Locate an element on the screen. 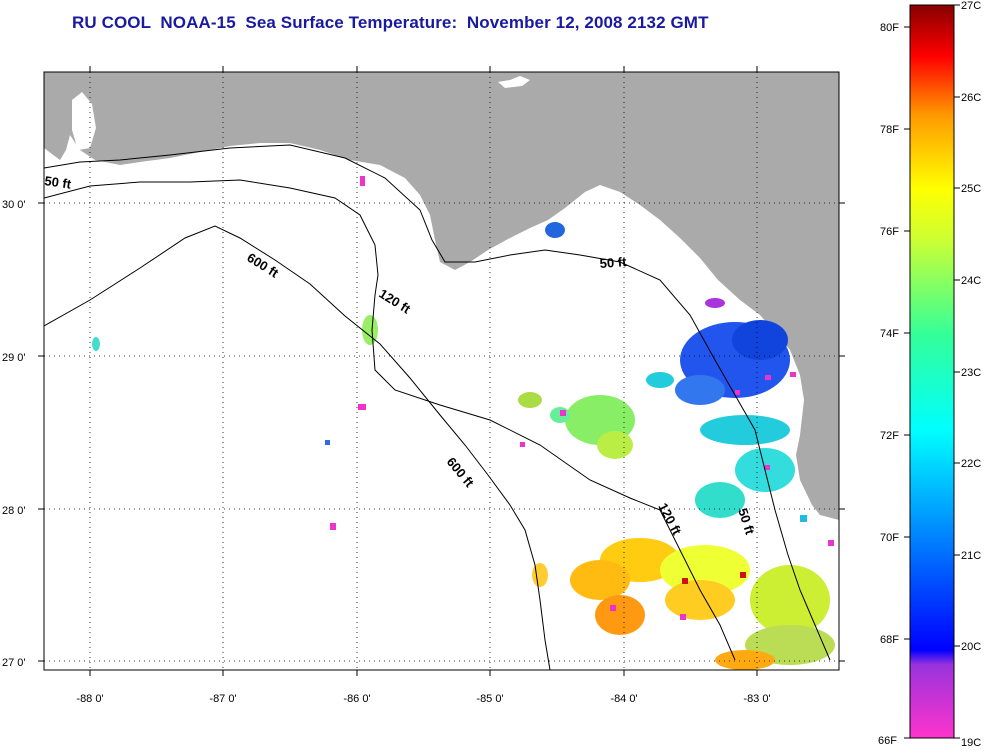  y-tick-label: 27 0' is located at coordinates (14, 663).